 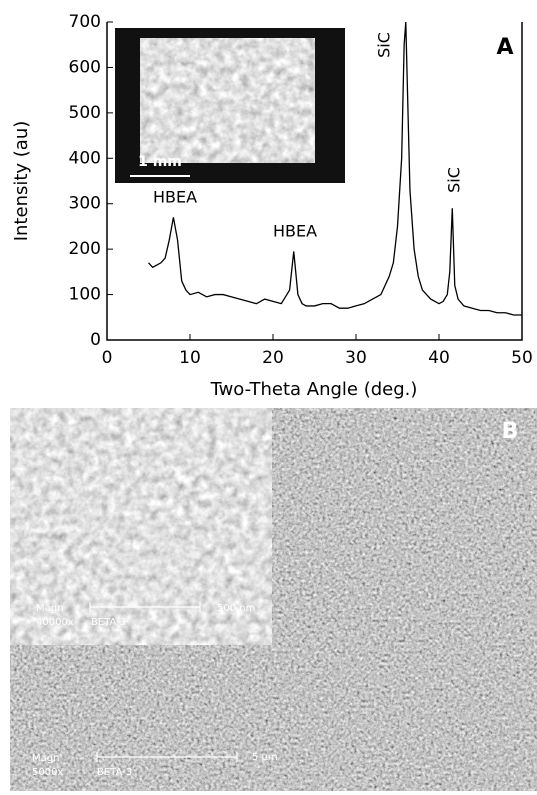 What do you see at coordinates (107, 358) in the screenshot?
I see `x-tick-label: 0` at bounding box center [107, 358].